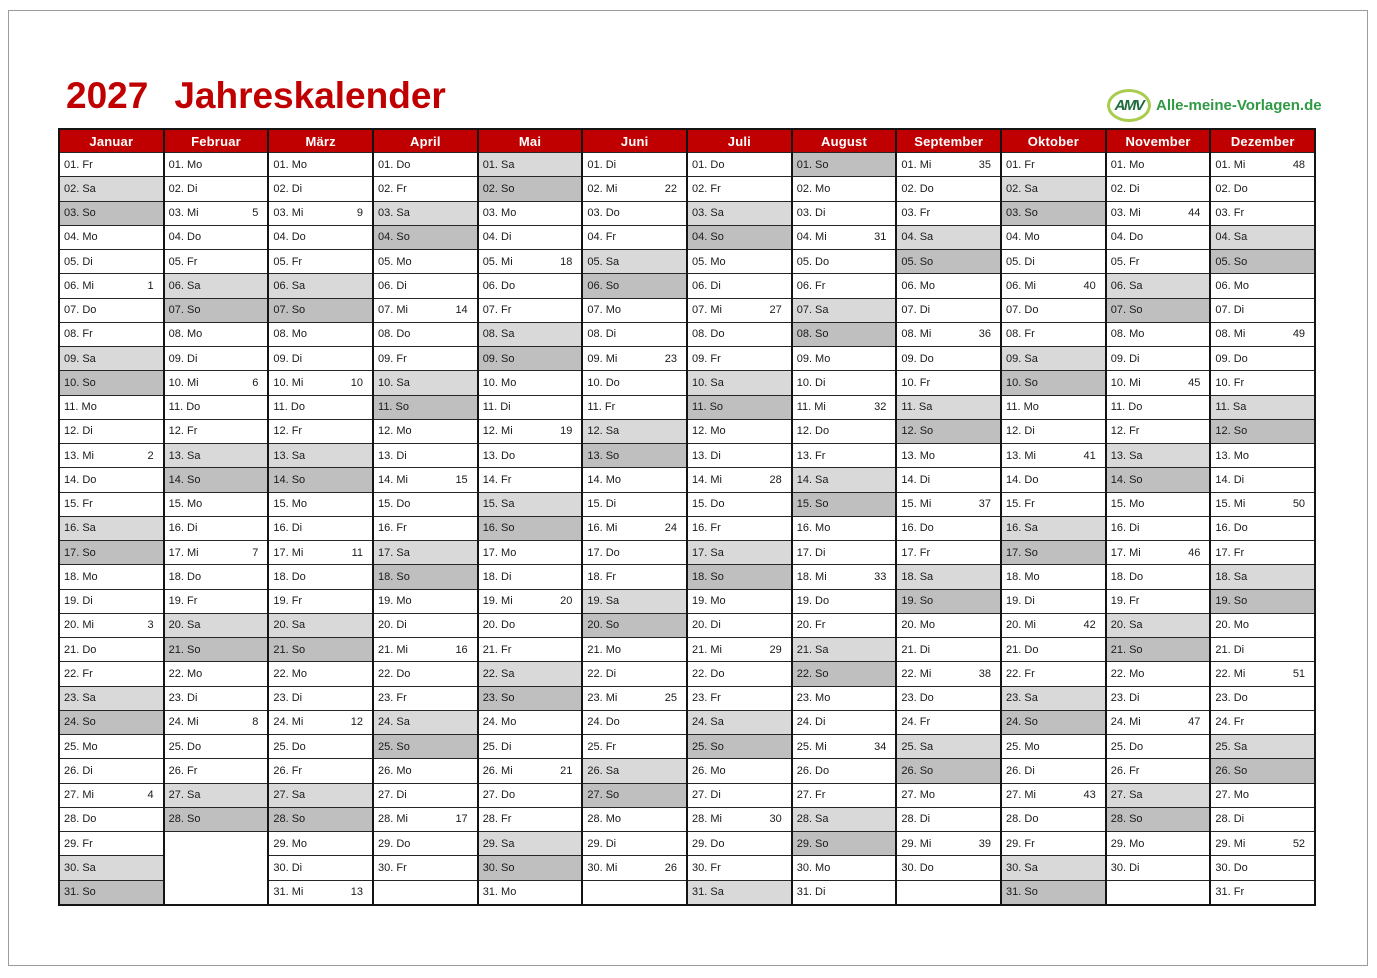  What do you see at coordinates (813, 867) in the screenshot?
I see `day-label: 30. Mo` at bounding box center [813, 867].